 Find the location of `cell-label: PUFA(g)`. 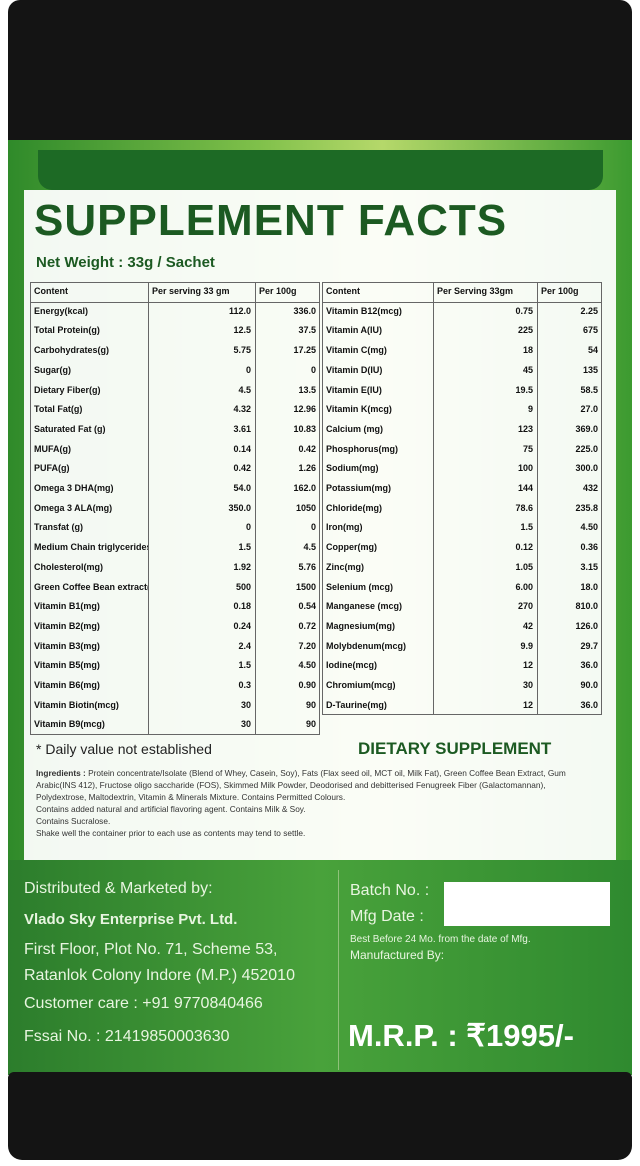

cell-label: PUFA(g) is located at coordinates (52, 468).